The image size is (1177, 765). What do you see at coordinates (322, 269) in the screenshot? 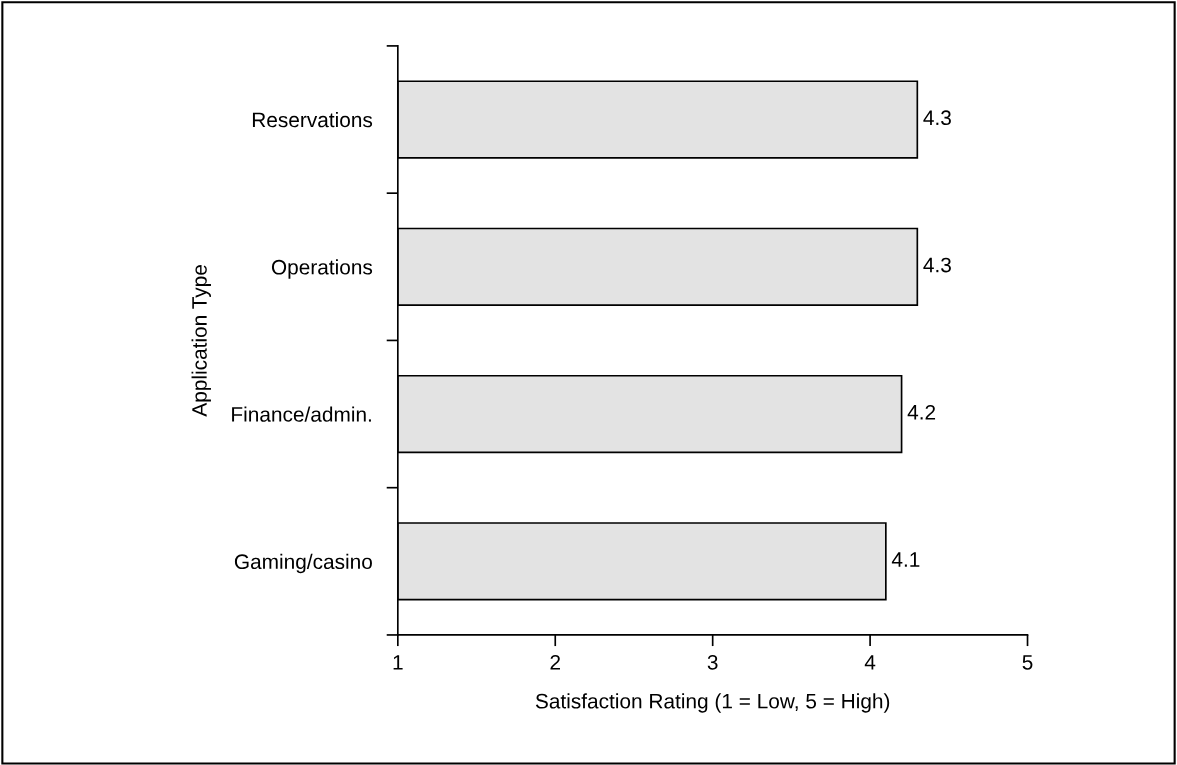
I see `y-tick-label: Operations` at bounding box center [322, 269].